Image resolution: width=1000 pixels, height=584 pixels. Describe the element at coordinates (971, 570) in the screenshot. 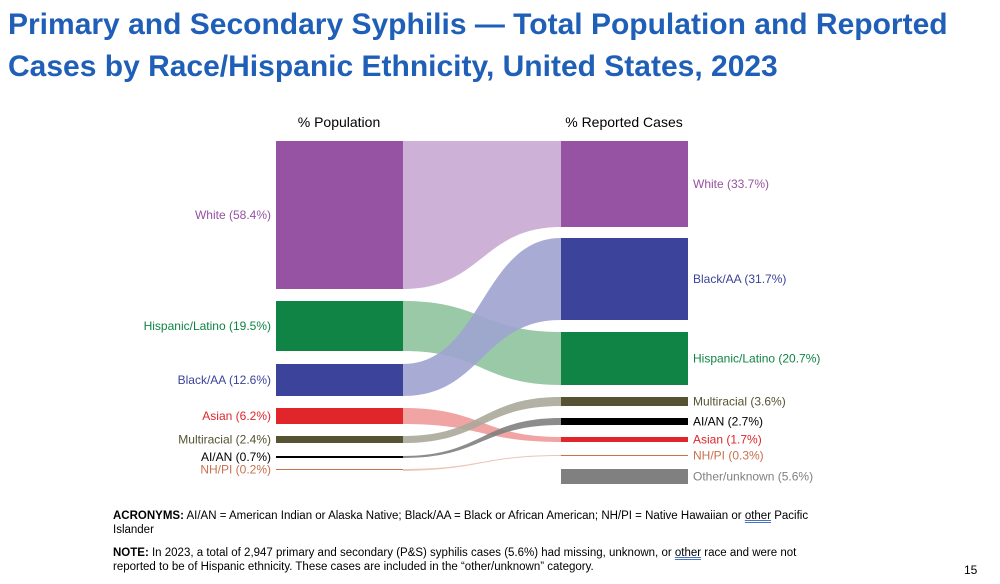

I see `page-number: 15` at that location.